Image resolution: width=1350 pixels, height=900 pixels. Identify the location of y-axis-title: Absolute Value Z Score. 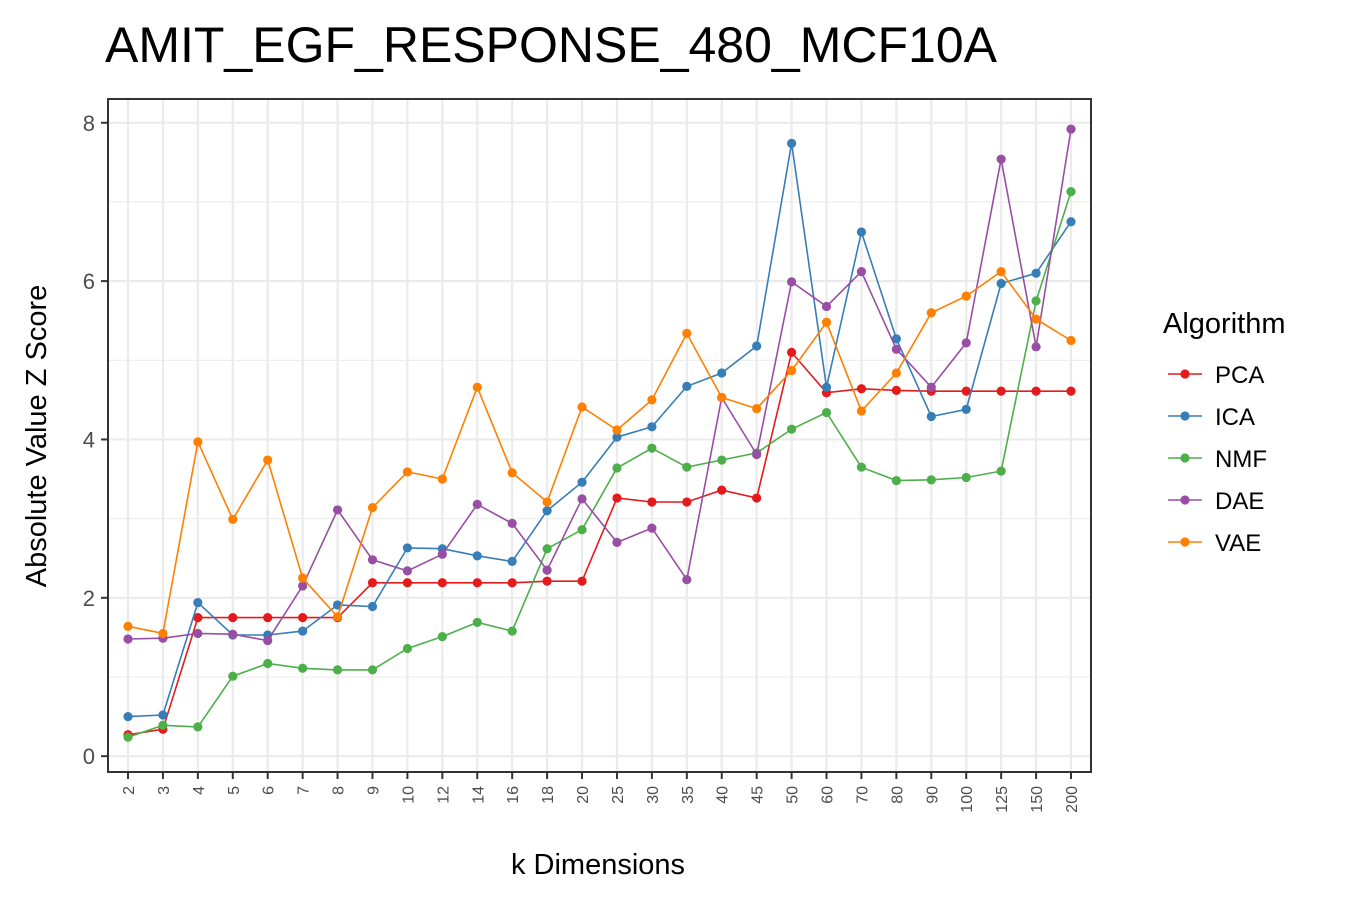
(37, 436).